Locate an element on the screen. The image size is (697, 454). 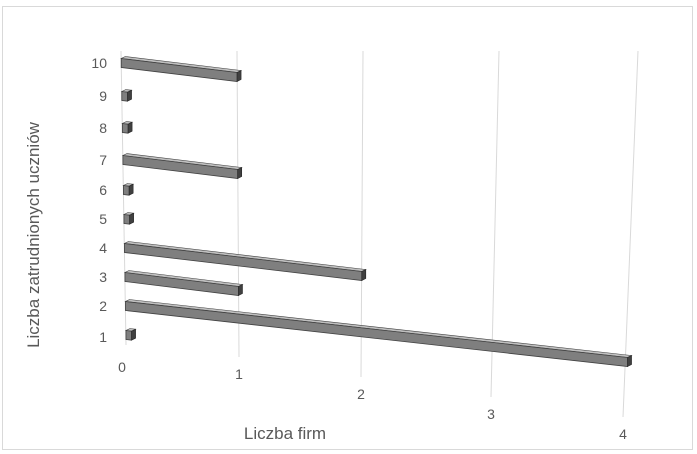
x-tick-labels: 0 1 2 3 4 is located at coordinates (372, 400).